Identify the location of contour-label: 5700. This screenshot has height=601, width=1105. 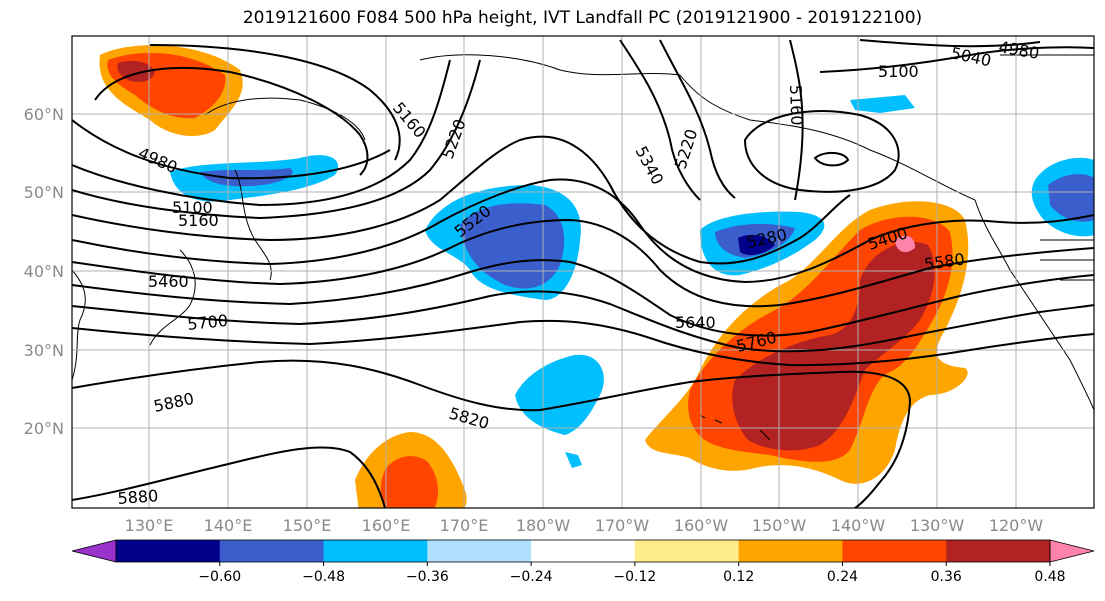
(207, 322).